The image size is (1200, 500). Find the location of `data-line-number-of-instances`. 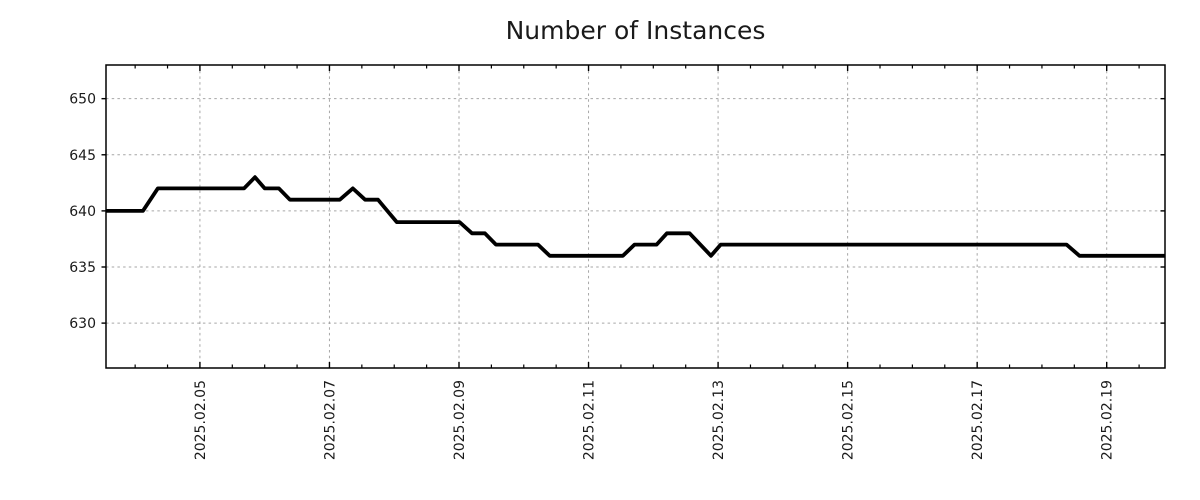

data-line-number-of-instances is located at coordinates (635, 216).